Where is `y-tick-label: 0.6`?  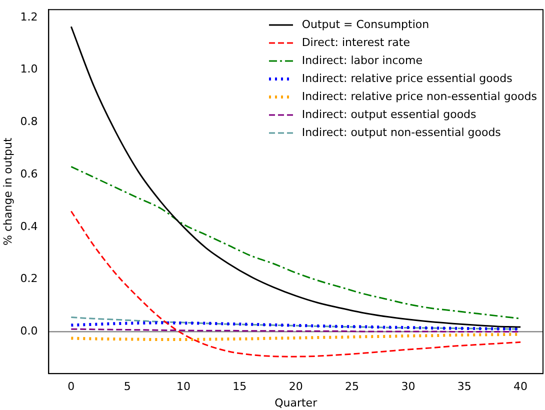
y-tick-label: 0.6 is located at coordinates (29, 173).